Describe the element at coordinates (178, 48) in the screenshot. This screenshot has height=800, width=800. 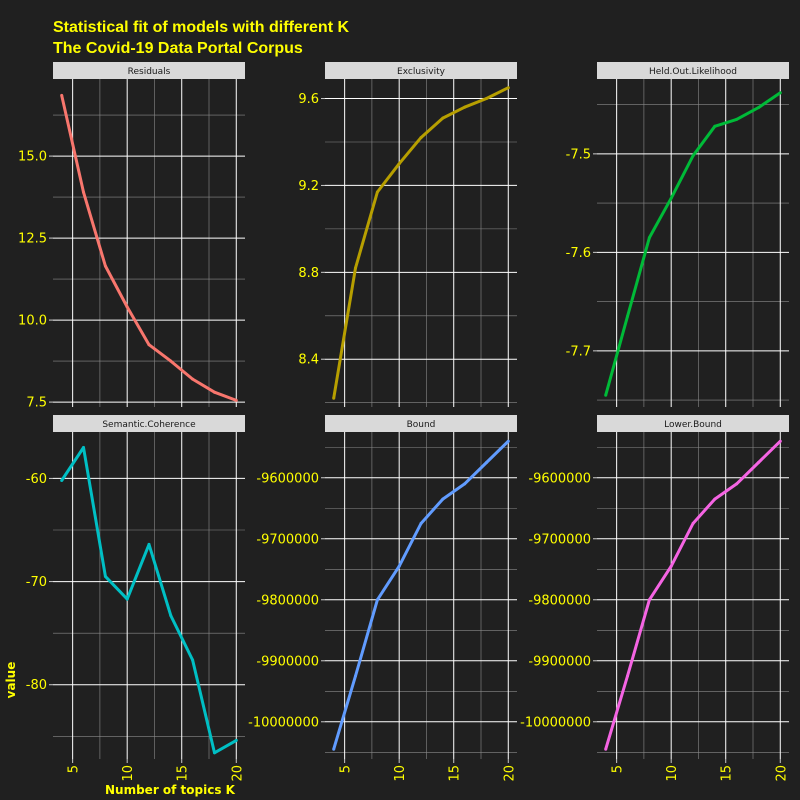
I see `chart-title-line2: The Covid-19 Data Portal Corpus` at that location.